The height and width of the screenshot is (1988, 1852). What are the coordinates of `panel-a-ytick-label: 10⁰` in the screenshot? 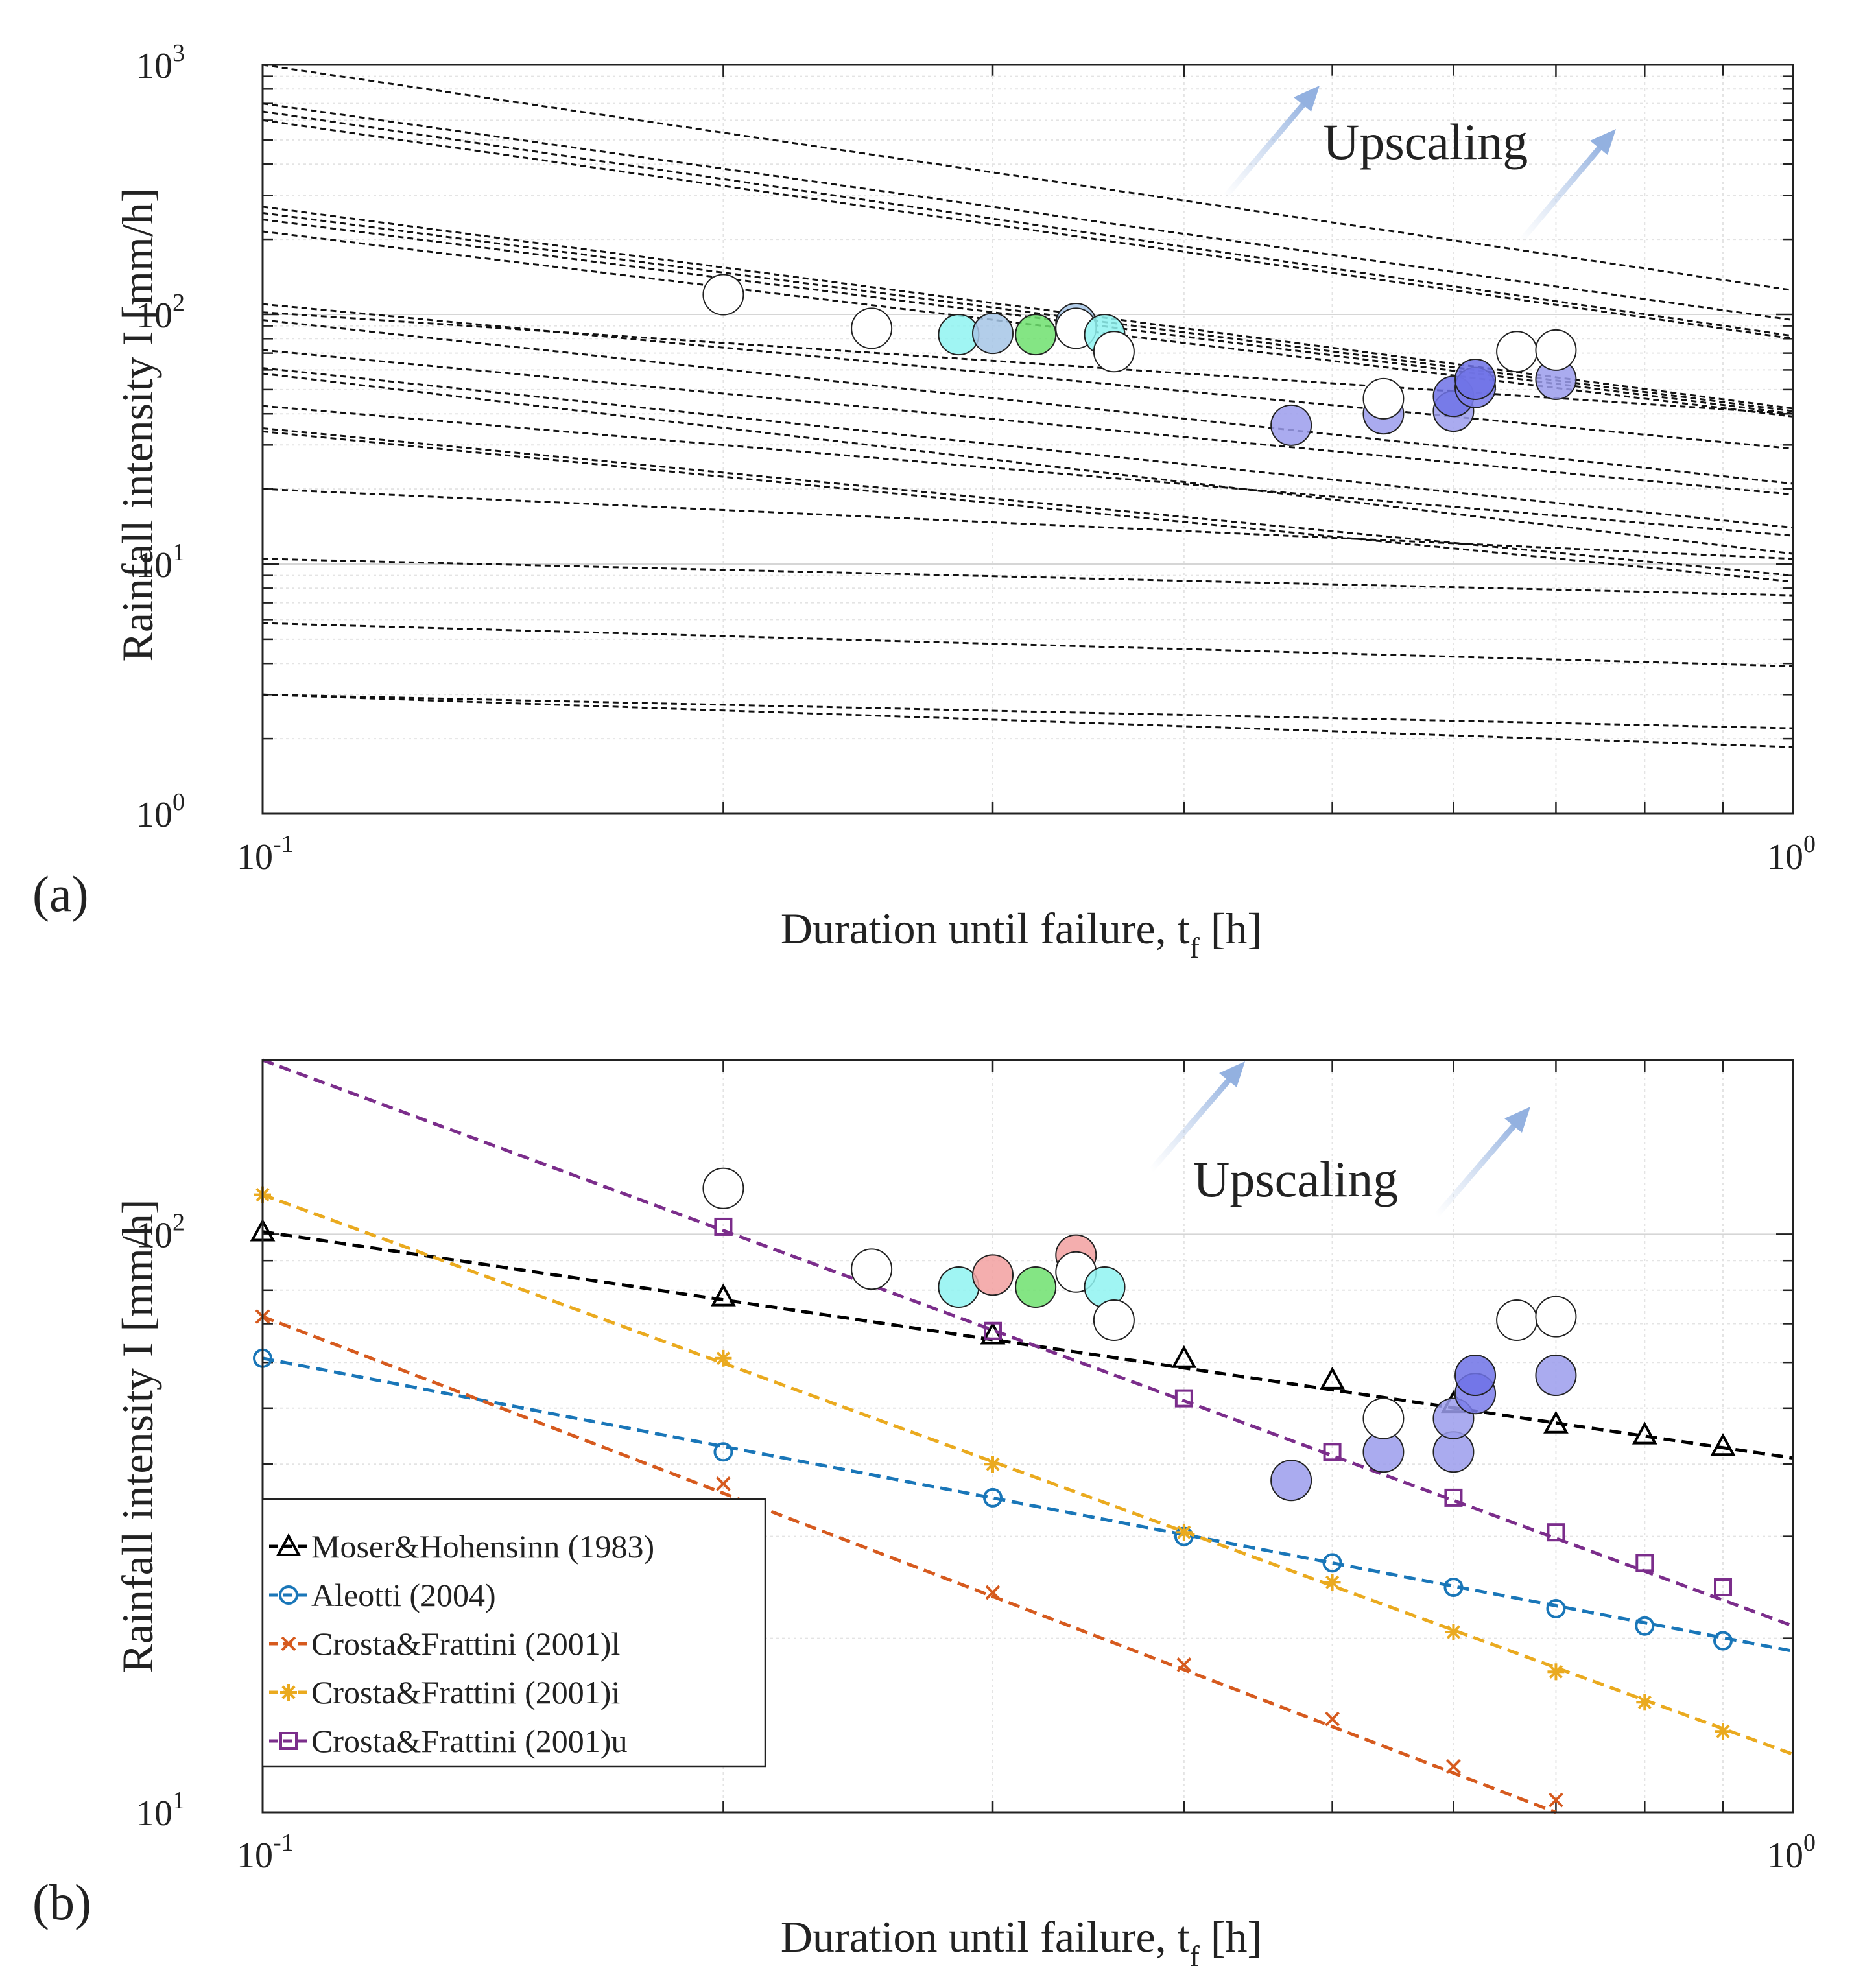 It's located at (160, 811).